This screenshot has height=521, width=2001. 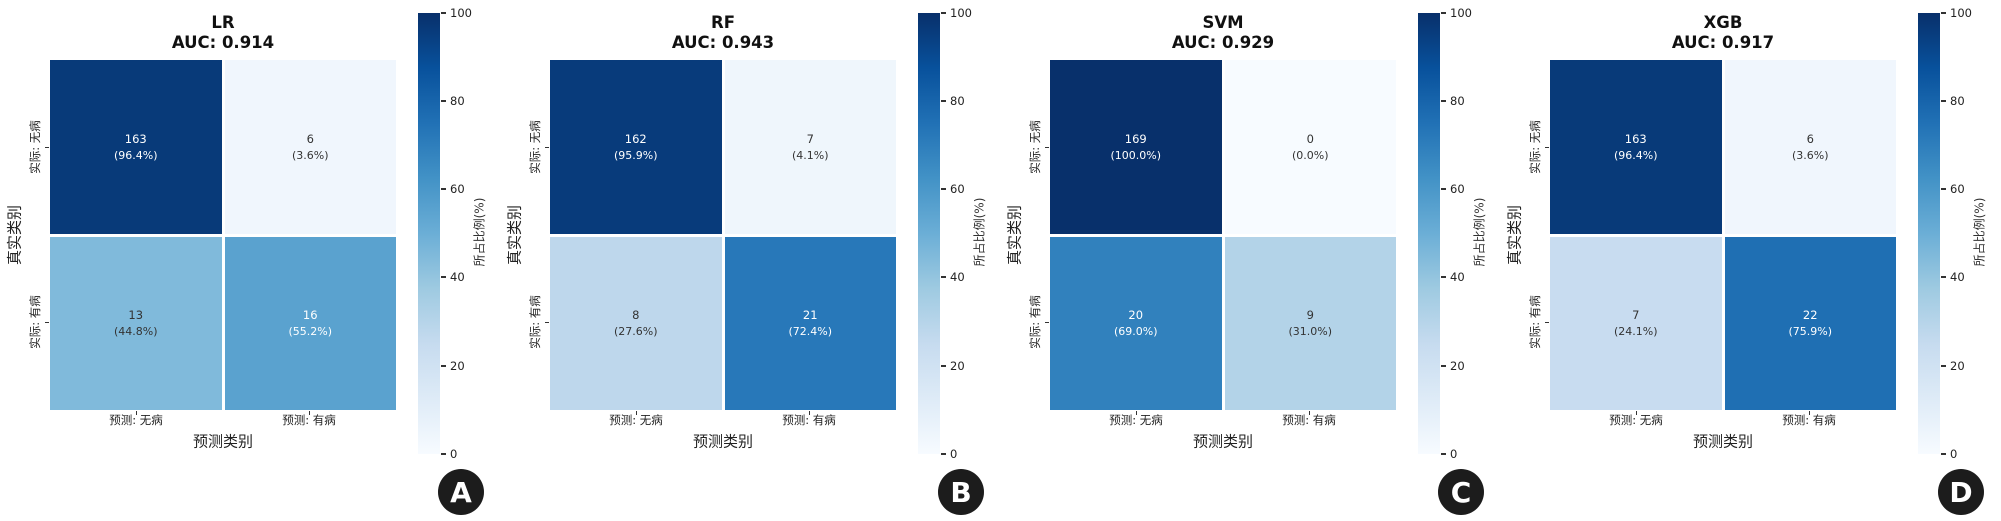 I want to click on cell-count: 16, so click(x=310, y=315).